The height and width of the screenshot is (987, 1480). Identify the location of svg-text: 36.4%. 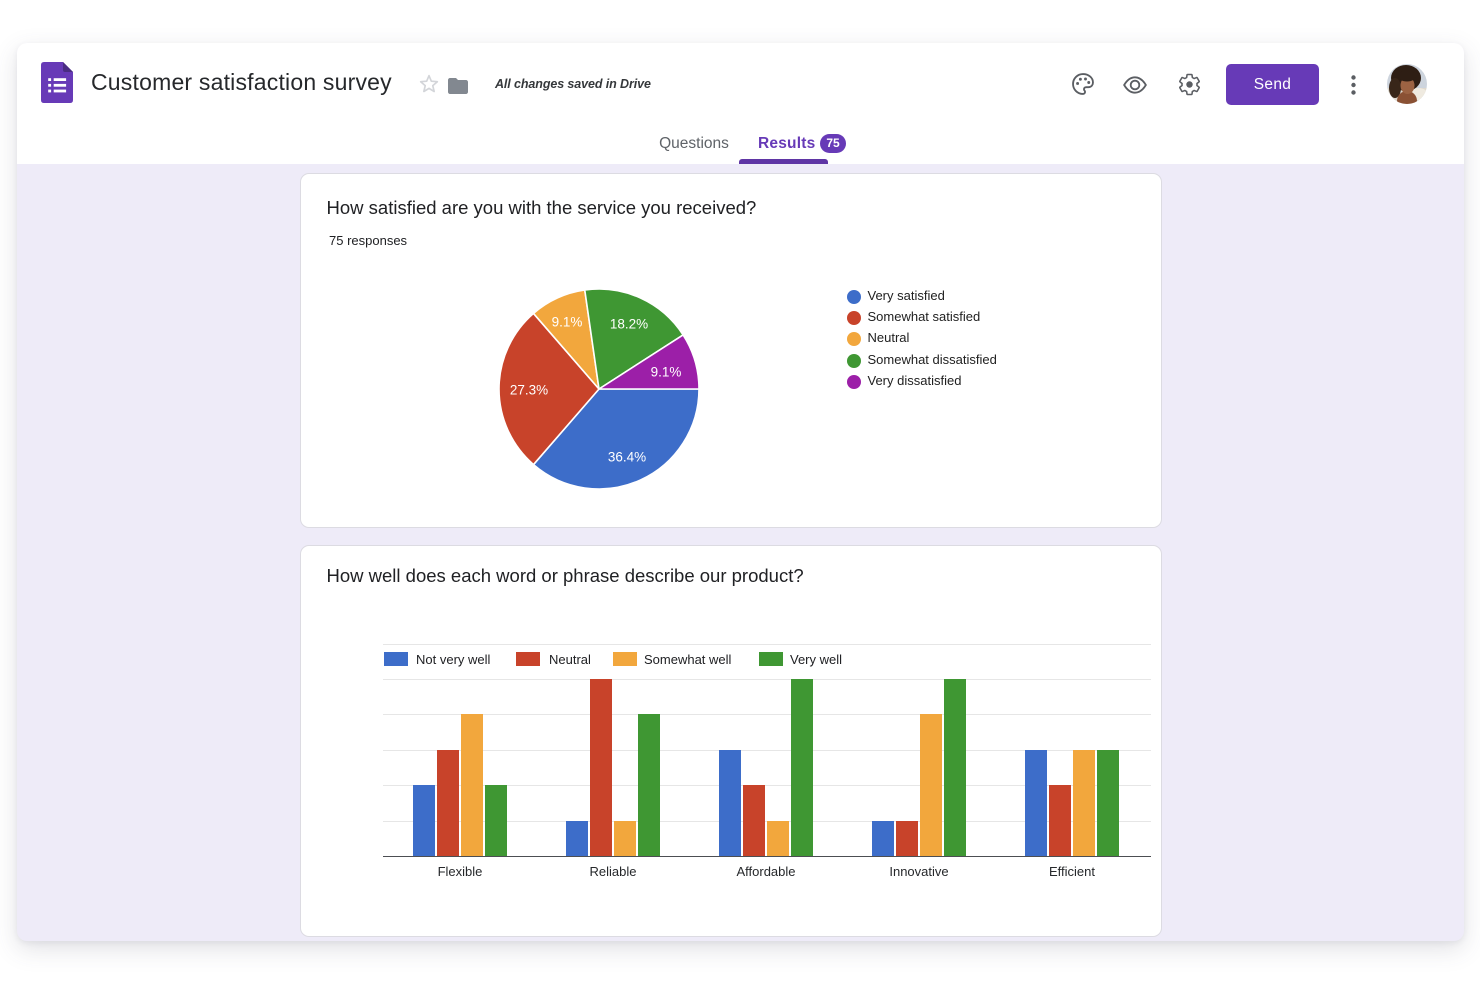
(627, 457).